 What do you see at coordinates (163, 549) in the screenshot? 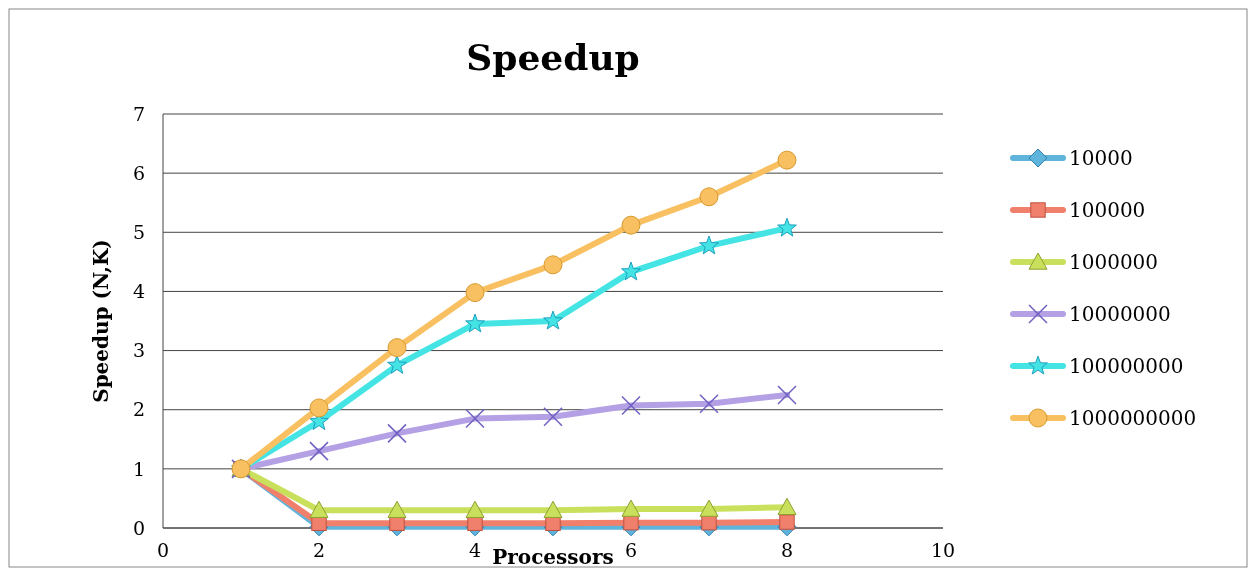
I see `x-tick-label: 0` at bounding box center [163, 549].